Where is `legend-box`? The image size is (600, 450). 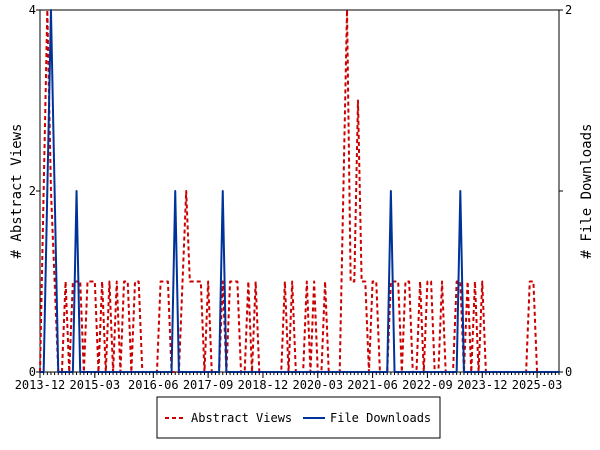 legend-box is located at coordinates (298, 417).